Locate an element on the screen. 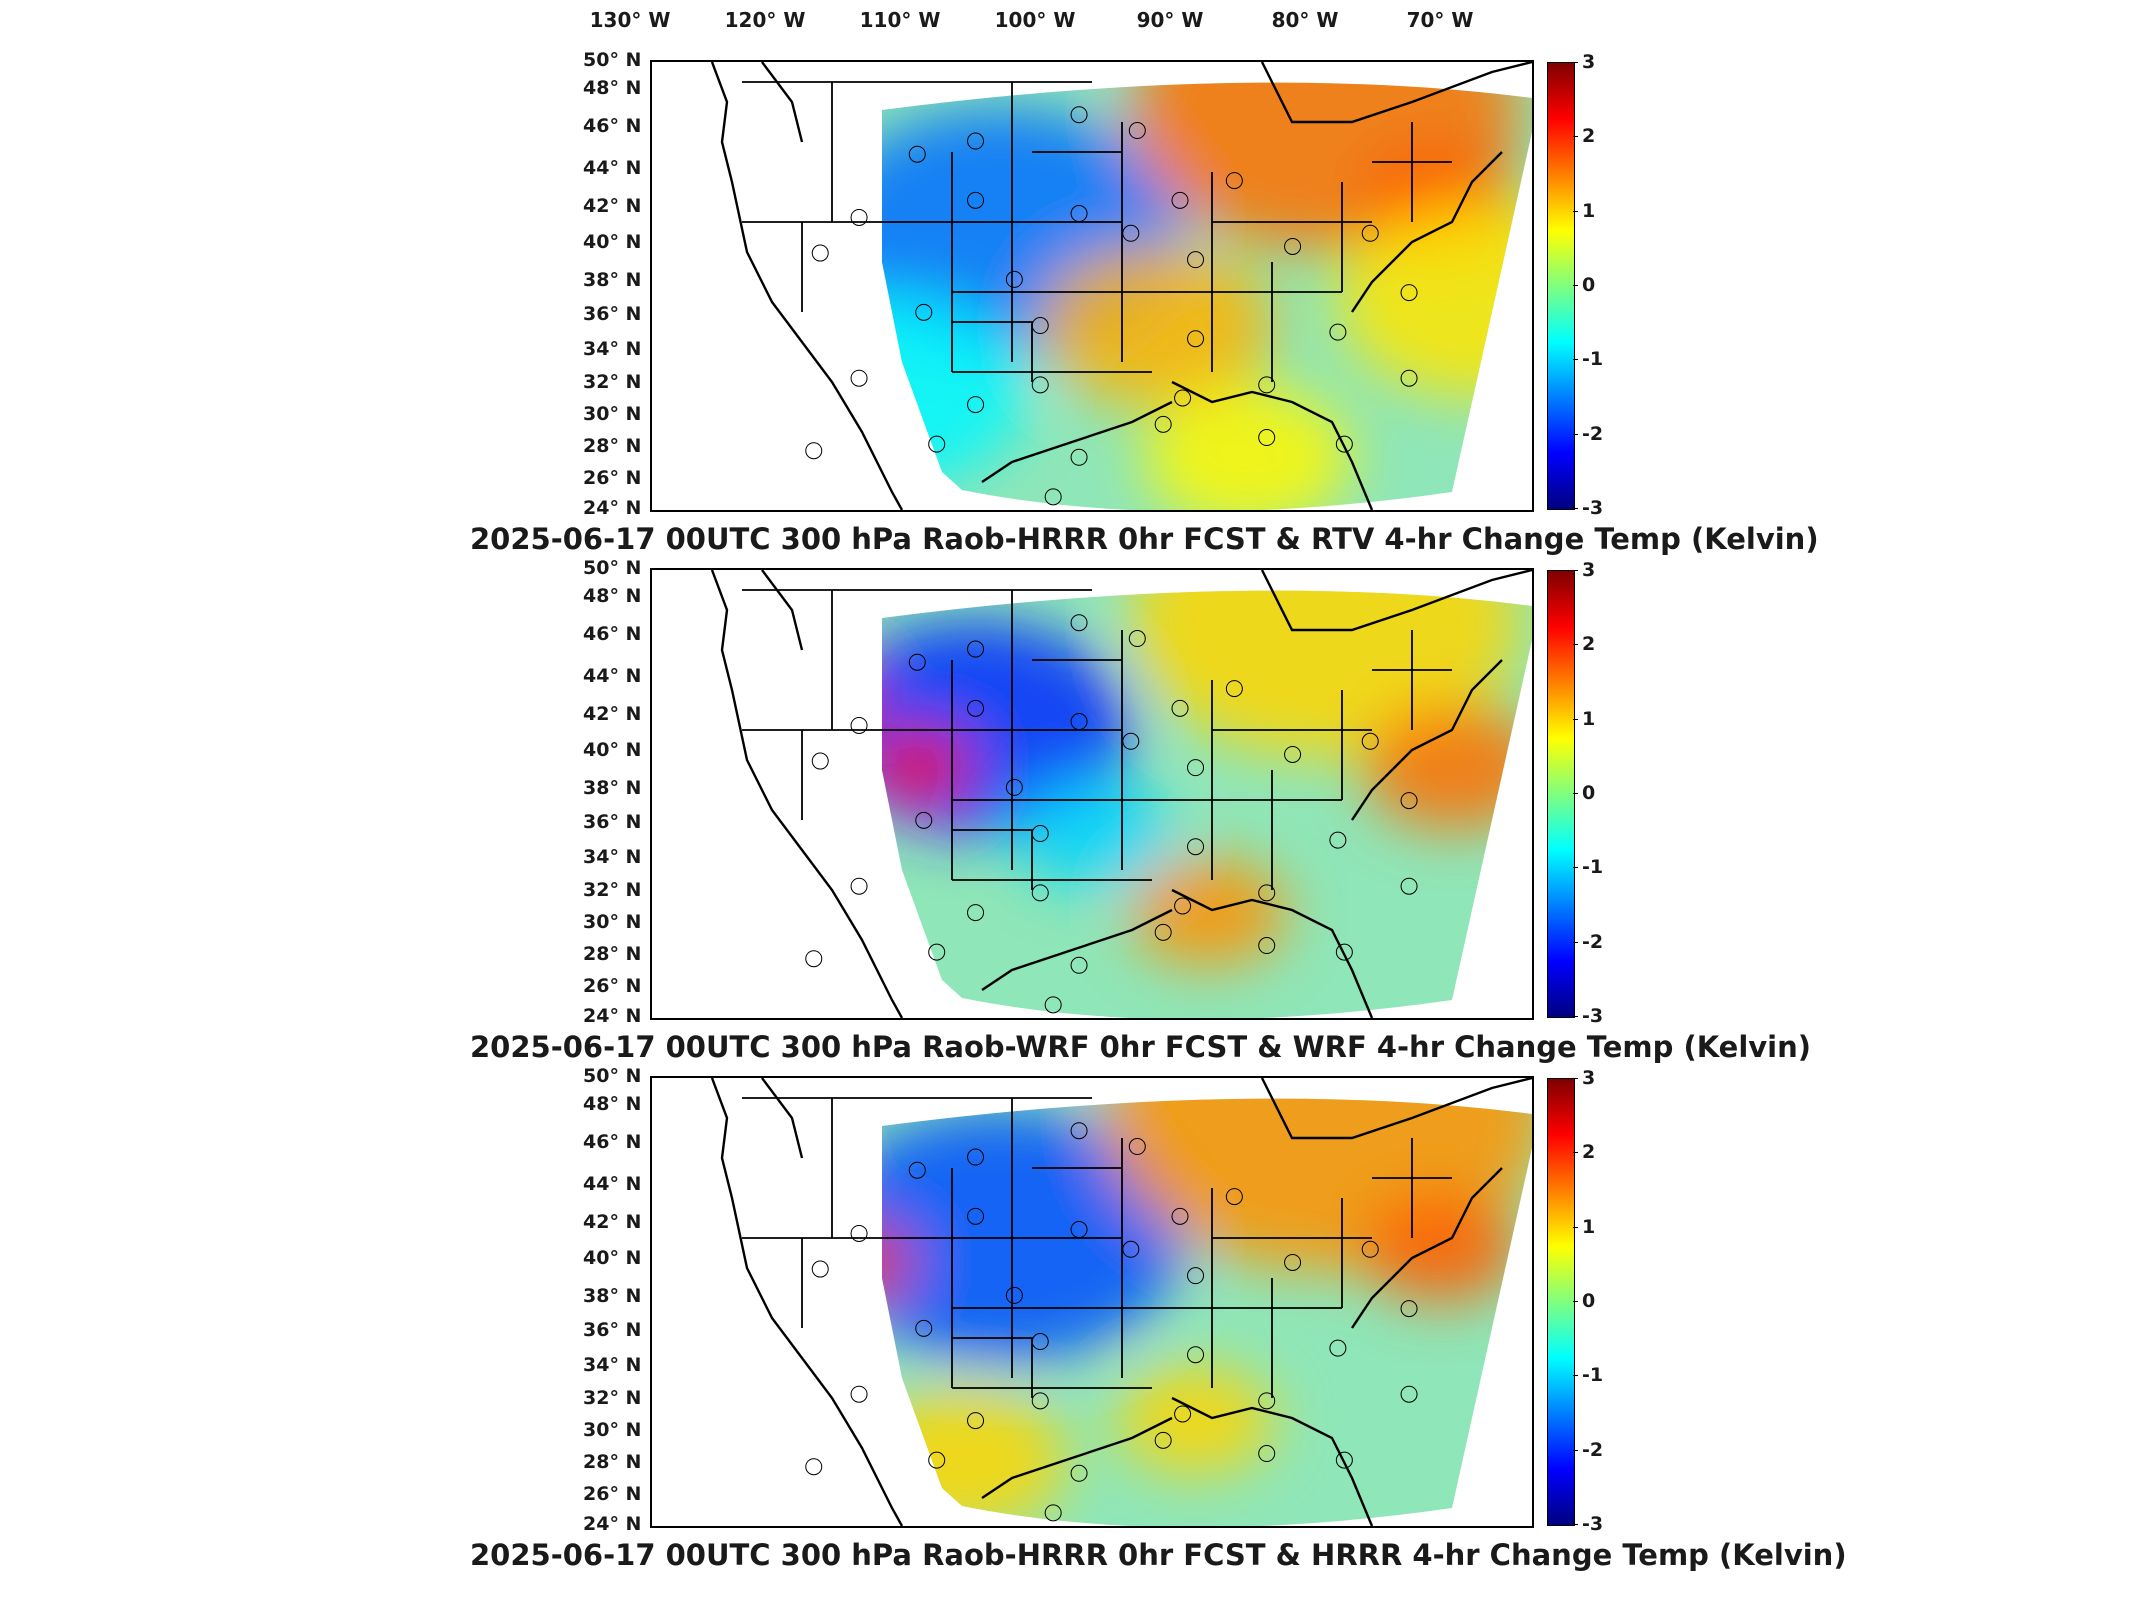  longitude-label: 80° W is located at coordinates (1305, 20).